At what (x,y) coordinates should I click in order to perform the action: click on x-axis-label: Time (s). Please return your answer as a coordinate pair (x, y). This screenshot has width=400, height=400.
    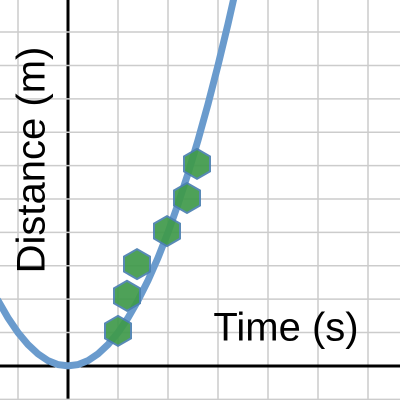
    Looking at the image, I should click on (285, 328).